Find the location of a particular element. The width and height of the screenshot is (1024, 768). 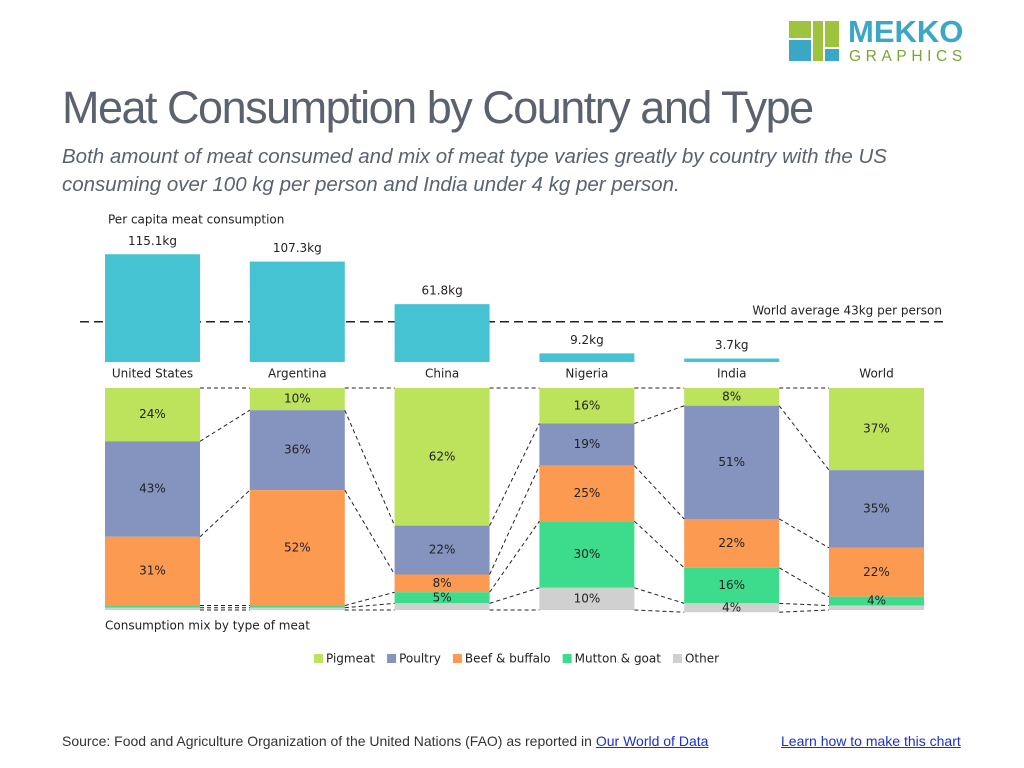

category-label: Nigeria is located at coordinates (586, 374).